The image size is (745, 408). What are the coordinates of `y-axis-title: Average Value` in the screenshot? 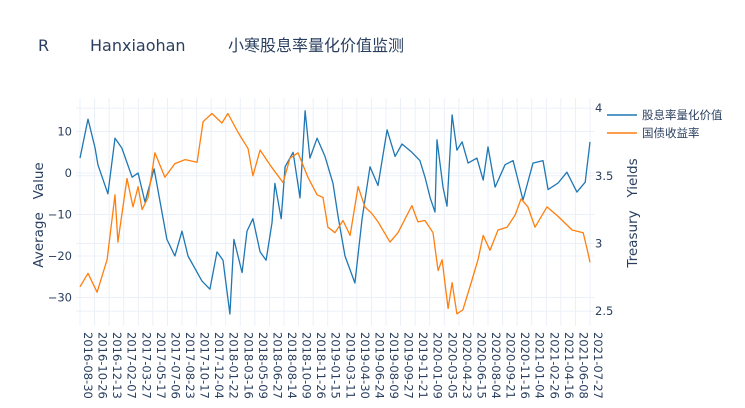 It's located at (39, 214).